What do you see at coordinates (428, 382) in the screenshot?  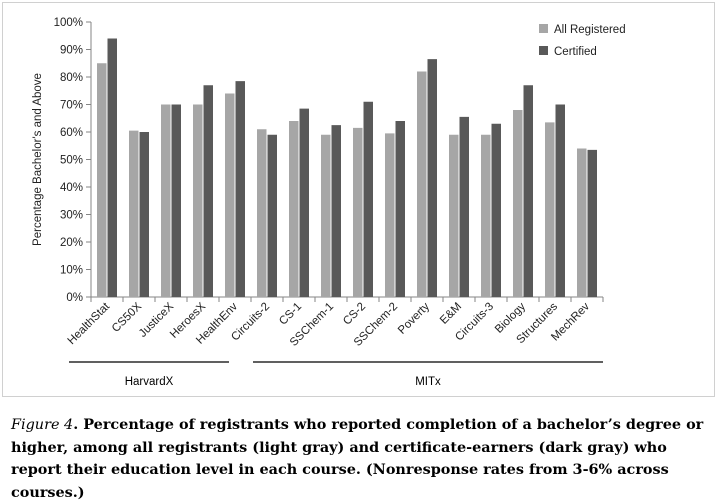 I see `group-label: MITx` at bounding box center [428, 382].